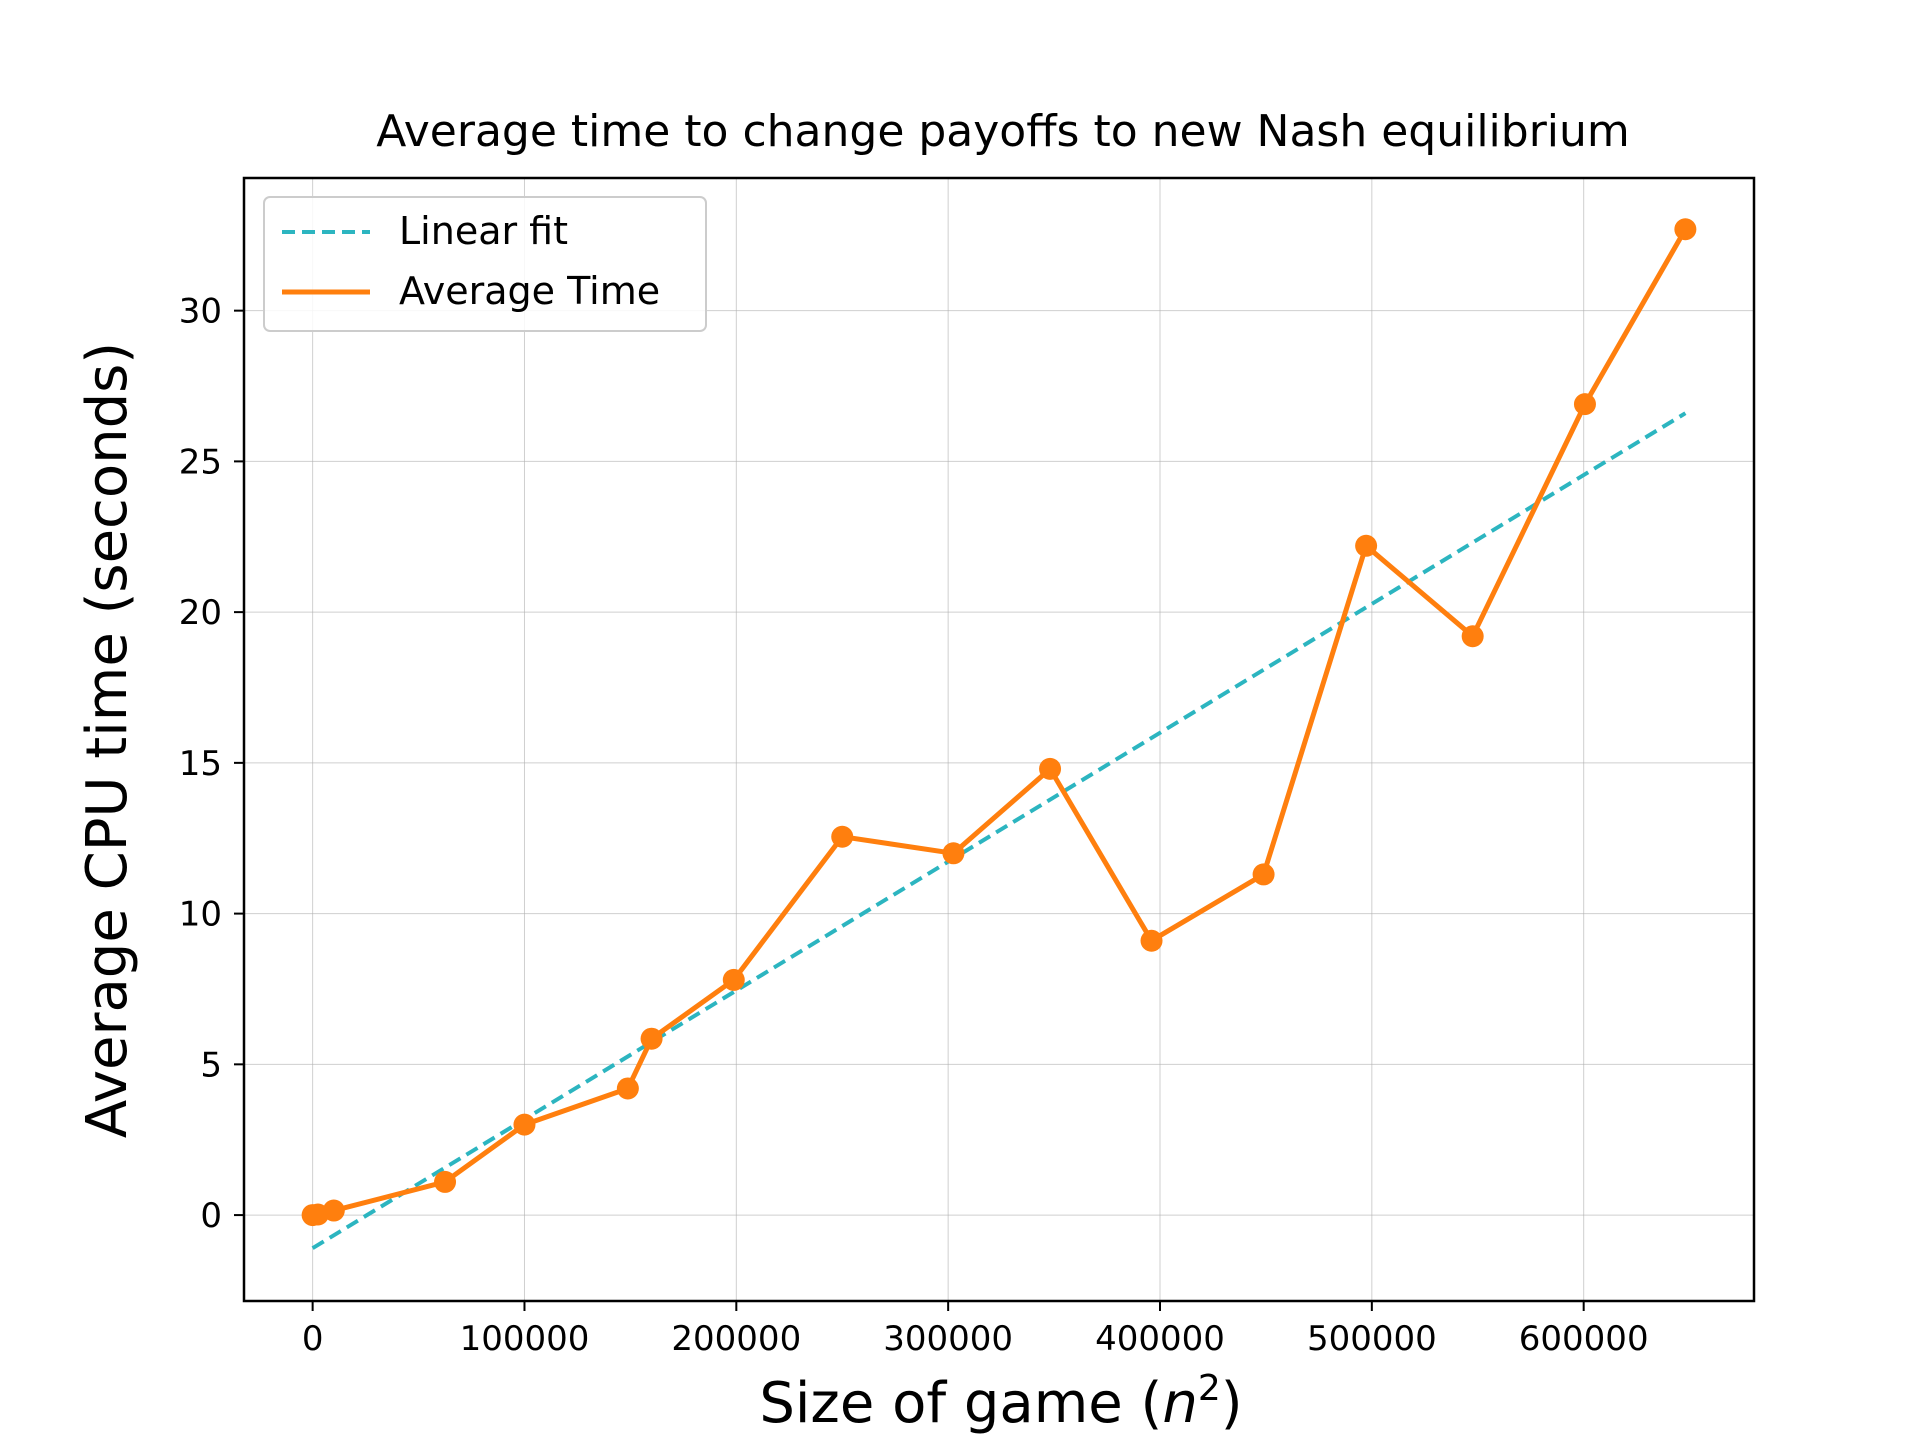 This screenshot has height=1440, width=1920. What do you see at coordinates (200, 613) in the screenshot?
I see `y-tick-label: 20` at bounding box center [200, 613].